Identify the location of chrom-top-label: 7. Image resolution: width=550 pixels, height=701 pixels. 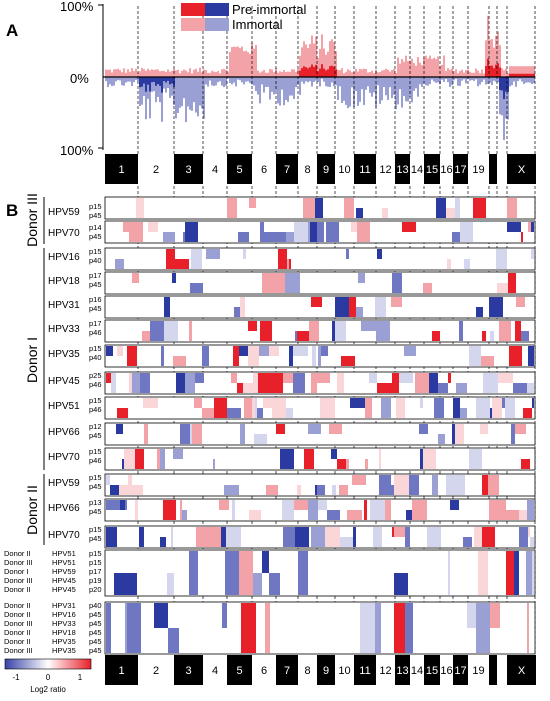
(287, 170).